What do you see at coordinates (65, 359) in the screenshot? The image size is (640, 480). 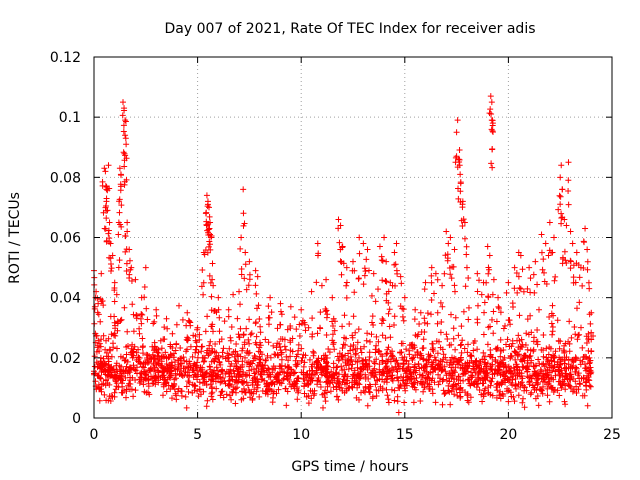 I see `y-tick-label: 0.02` at bounding box center [65, 359].